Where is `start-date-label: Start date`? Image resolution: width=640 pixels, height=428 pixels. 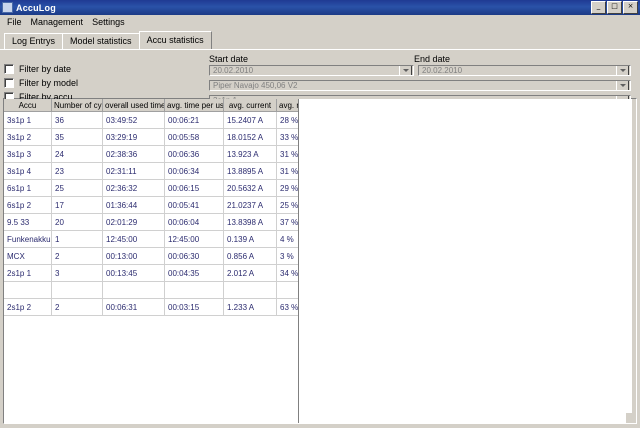
start-date-label: Start date is located at coordinates (229, 59).